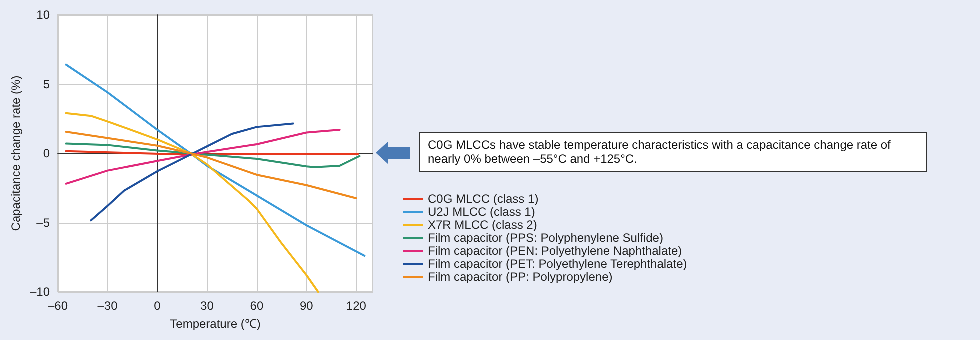  What do you see at coordinates (43, 15) in the screenshot?
I see `y-tick-label: 10` at bounding box center [43, 15].